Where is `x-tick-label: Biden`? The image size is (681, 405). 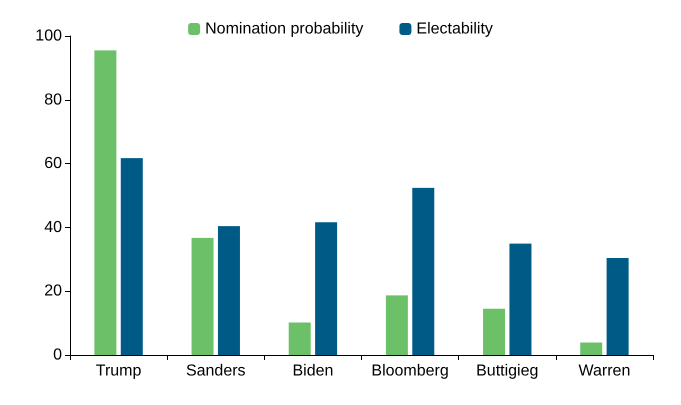 x-tick-label: Biden is located at coordinates (313, 371).